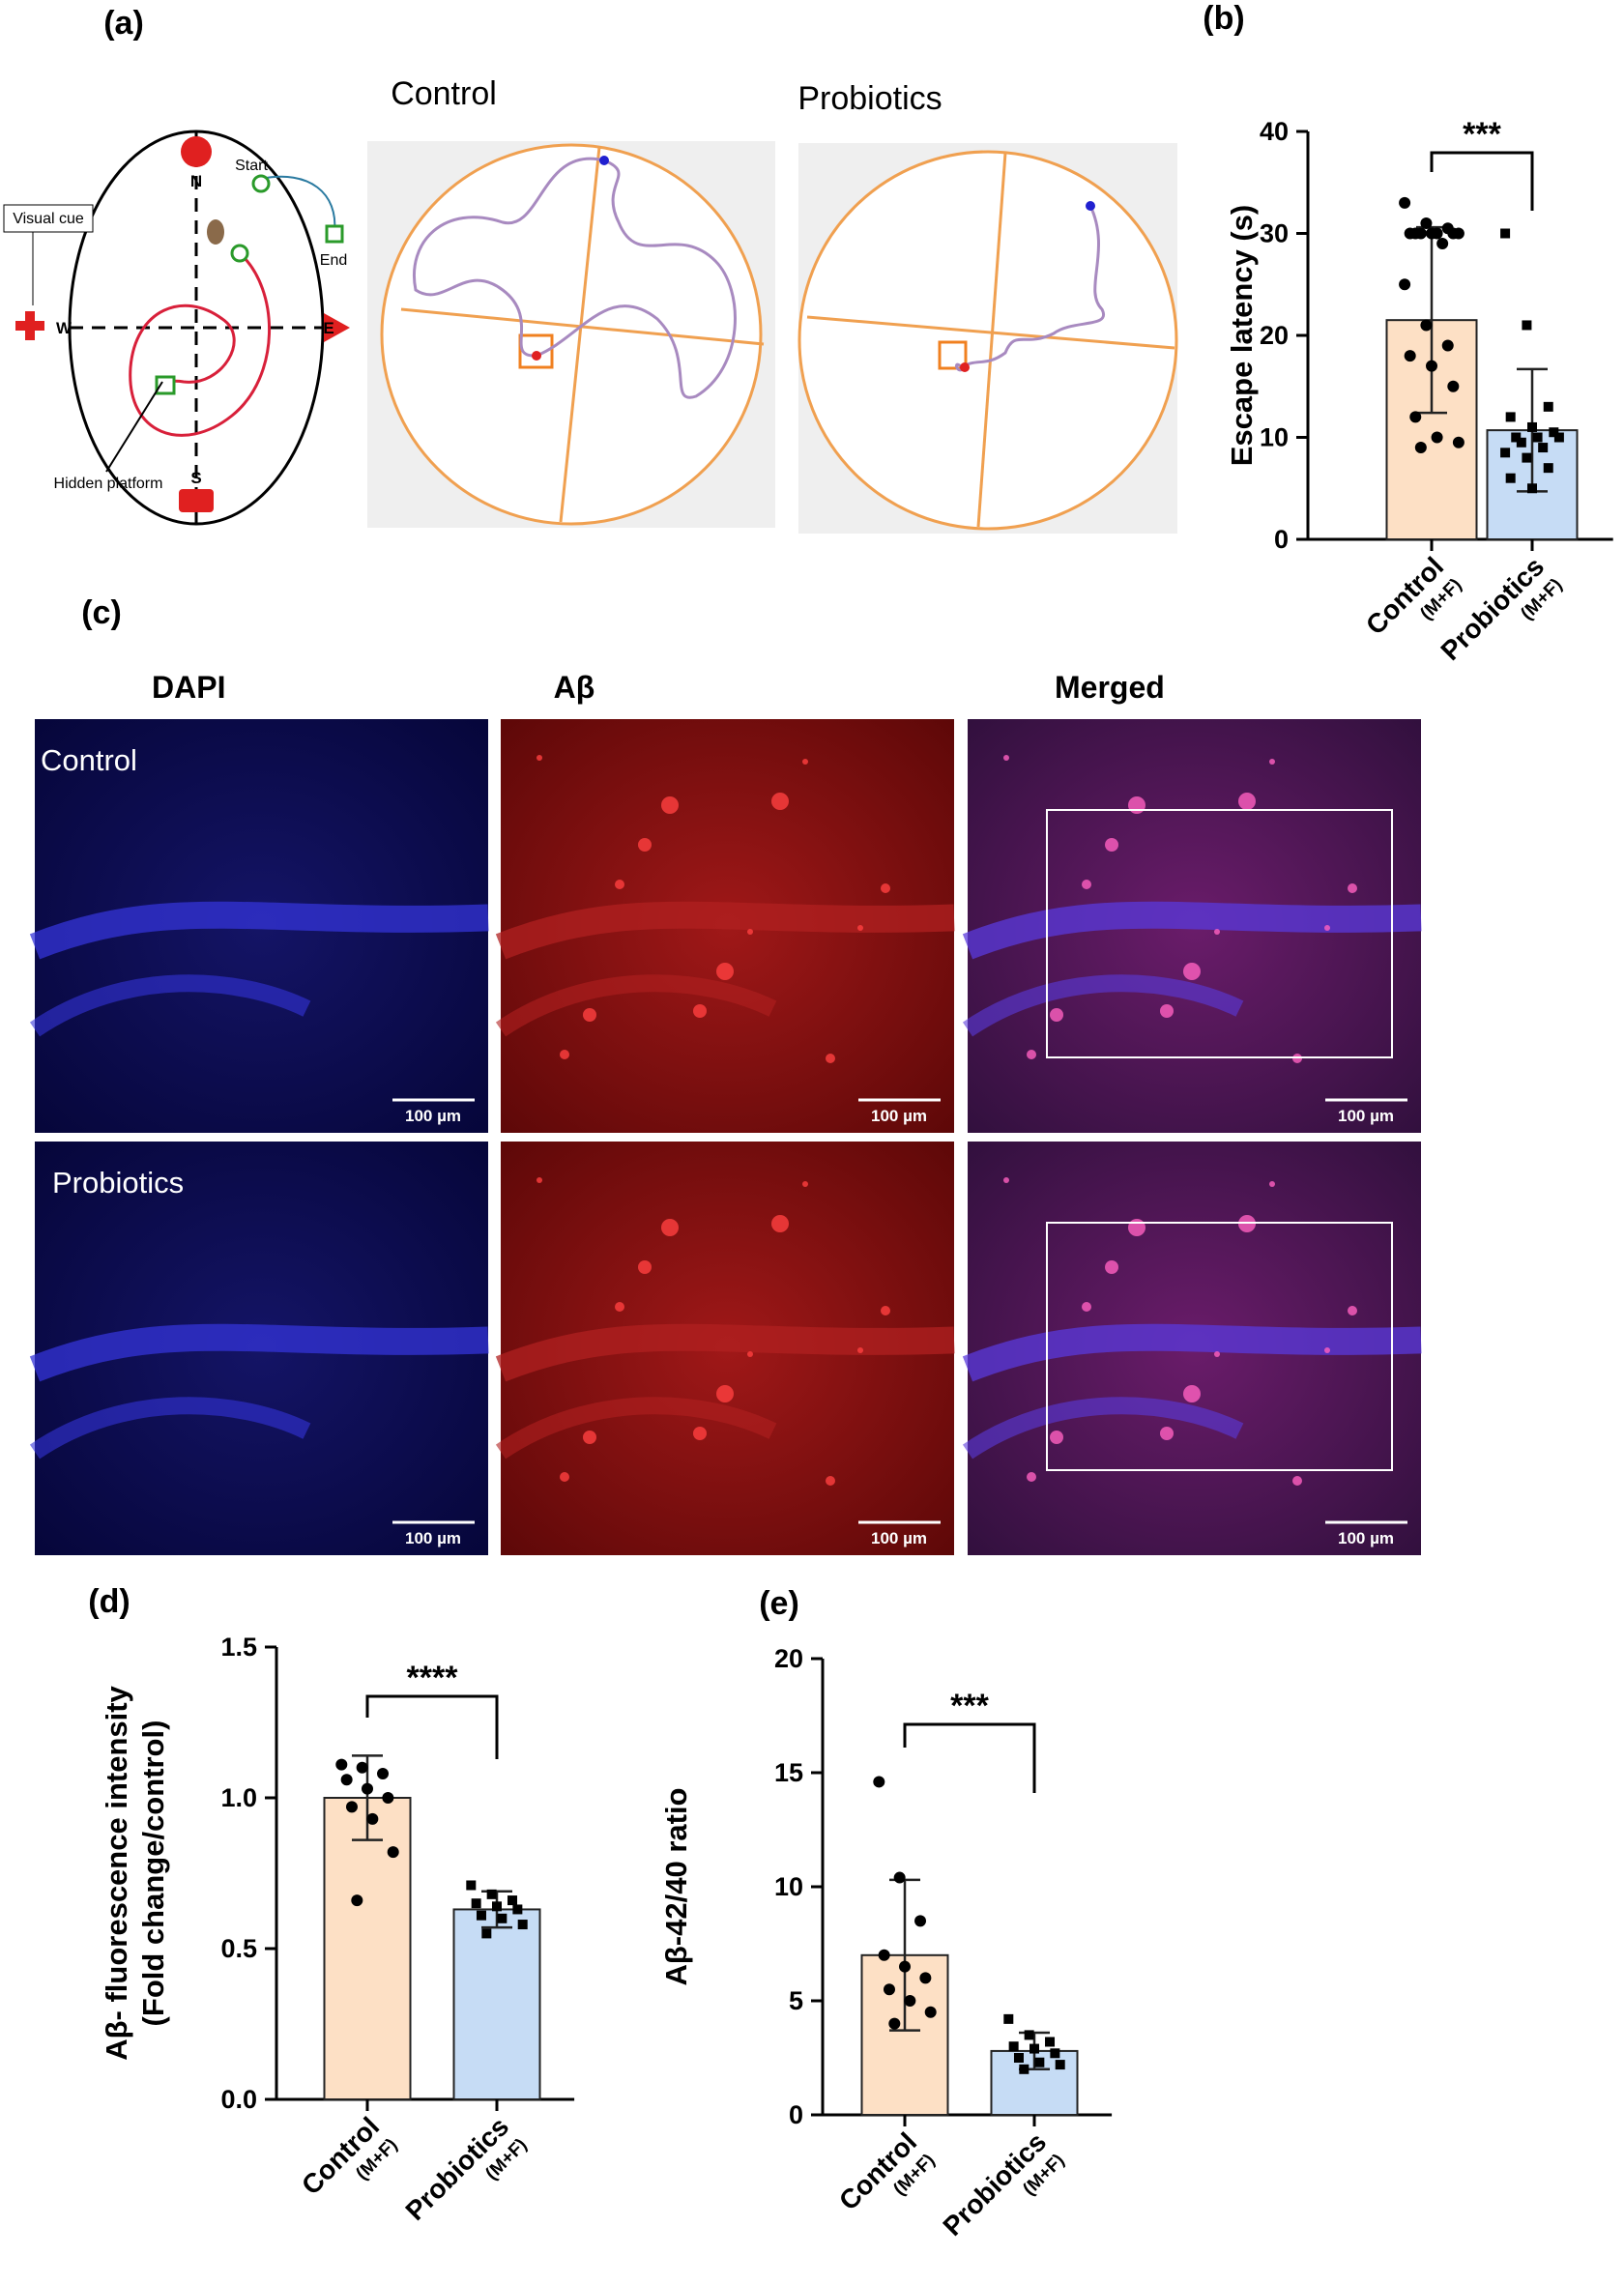  Describe the element at coordinates (123, 23) in the screenshot. I see `panel-label: (a)` at that location.